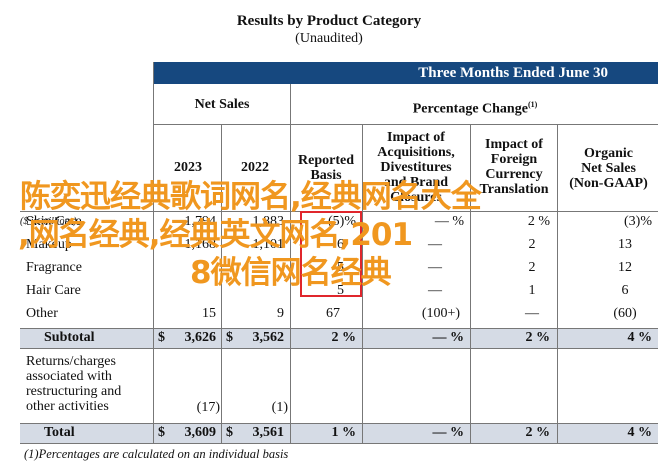 Image resolution: width=658 pixels, height=468 pixels. What do you see at coordinates (209, 313) in the screenshot?
I see `cell-2023: 15` at bounding box center [209, 313].